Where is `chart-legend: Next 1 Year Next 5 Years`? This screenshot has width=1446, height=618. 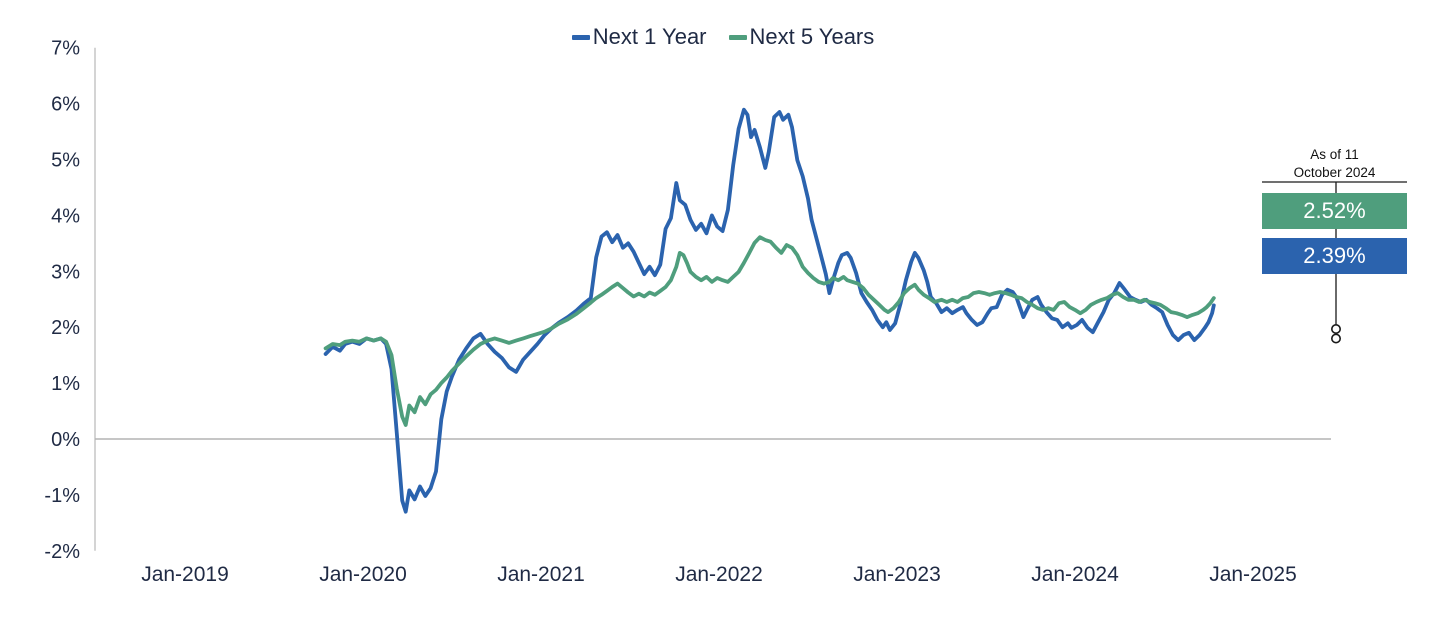 chart-legend: Next 1 Year Next 5 Years is located at coordinates (723, 37).